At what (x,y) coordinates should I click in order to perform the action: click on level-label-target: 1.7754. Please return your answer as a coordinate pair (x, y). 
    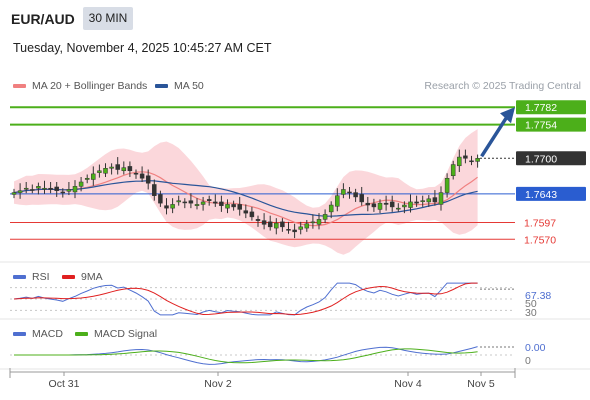
    Looking at the image, I should click on (541, 126).